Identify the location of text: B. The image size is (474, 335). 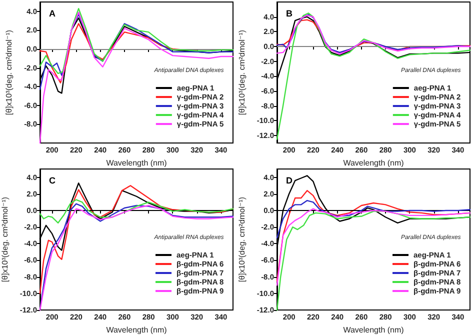
(289, 13).